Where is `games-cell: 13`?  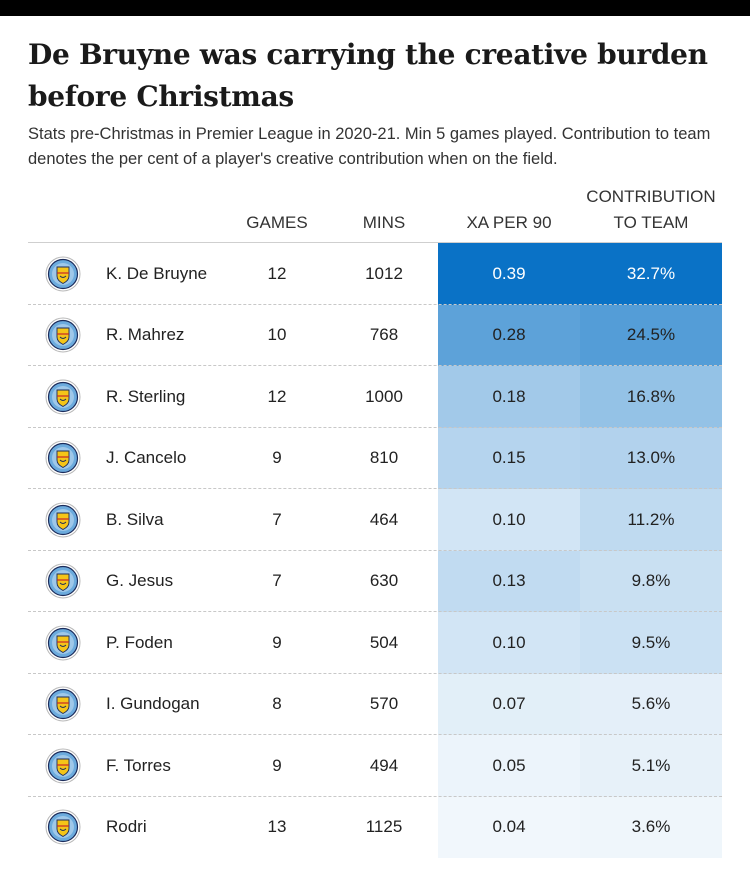
games-cell: 13 is located at coordinates (277, 827).